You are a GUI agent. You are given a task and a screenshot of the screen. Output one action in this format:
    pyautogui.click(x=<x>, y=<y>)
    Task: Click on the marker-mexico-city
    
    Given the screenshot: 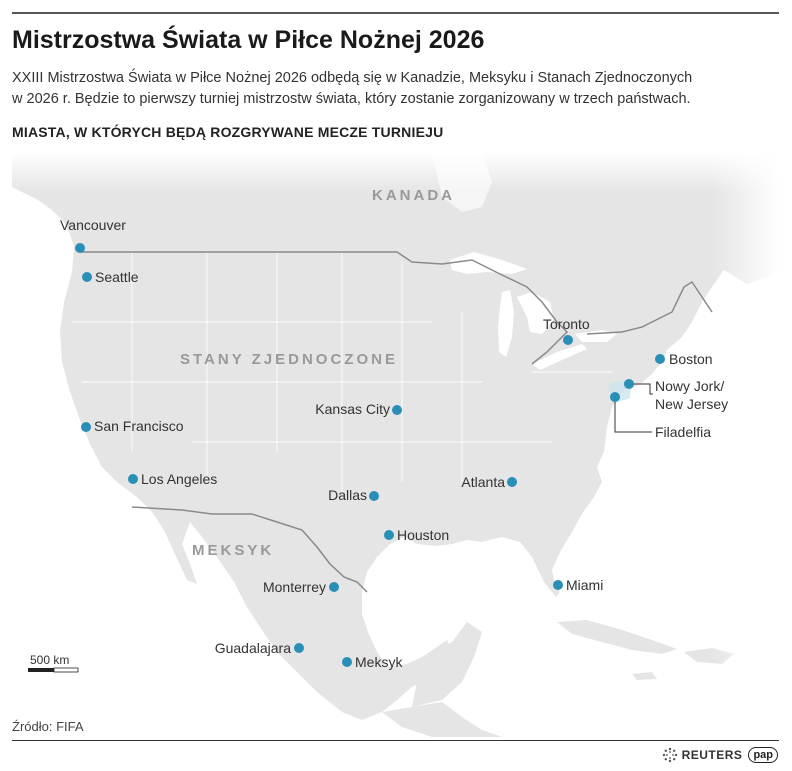 What is the action you would take?
    pyautogui.click(x=347, y=662)
    